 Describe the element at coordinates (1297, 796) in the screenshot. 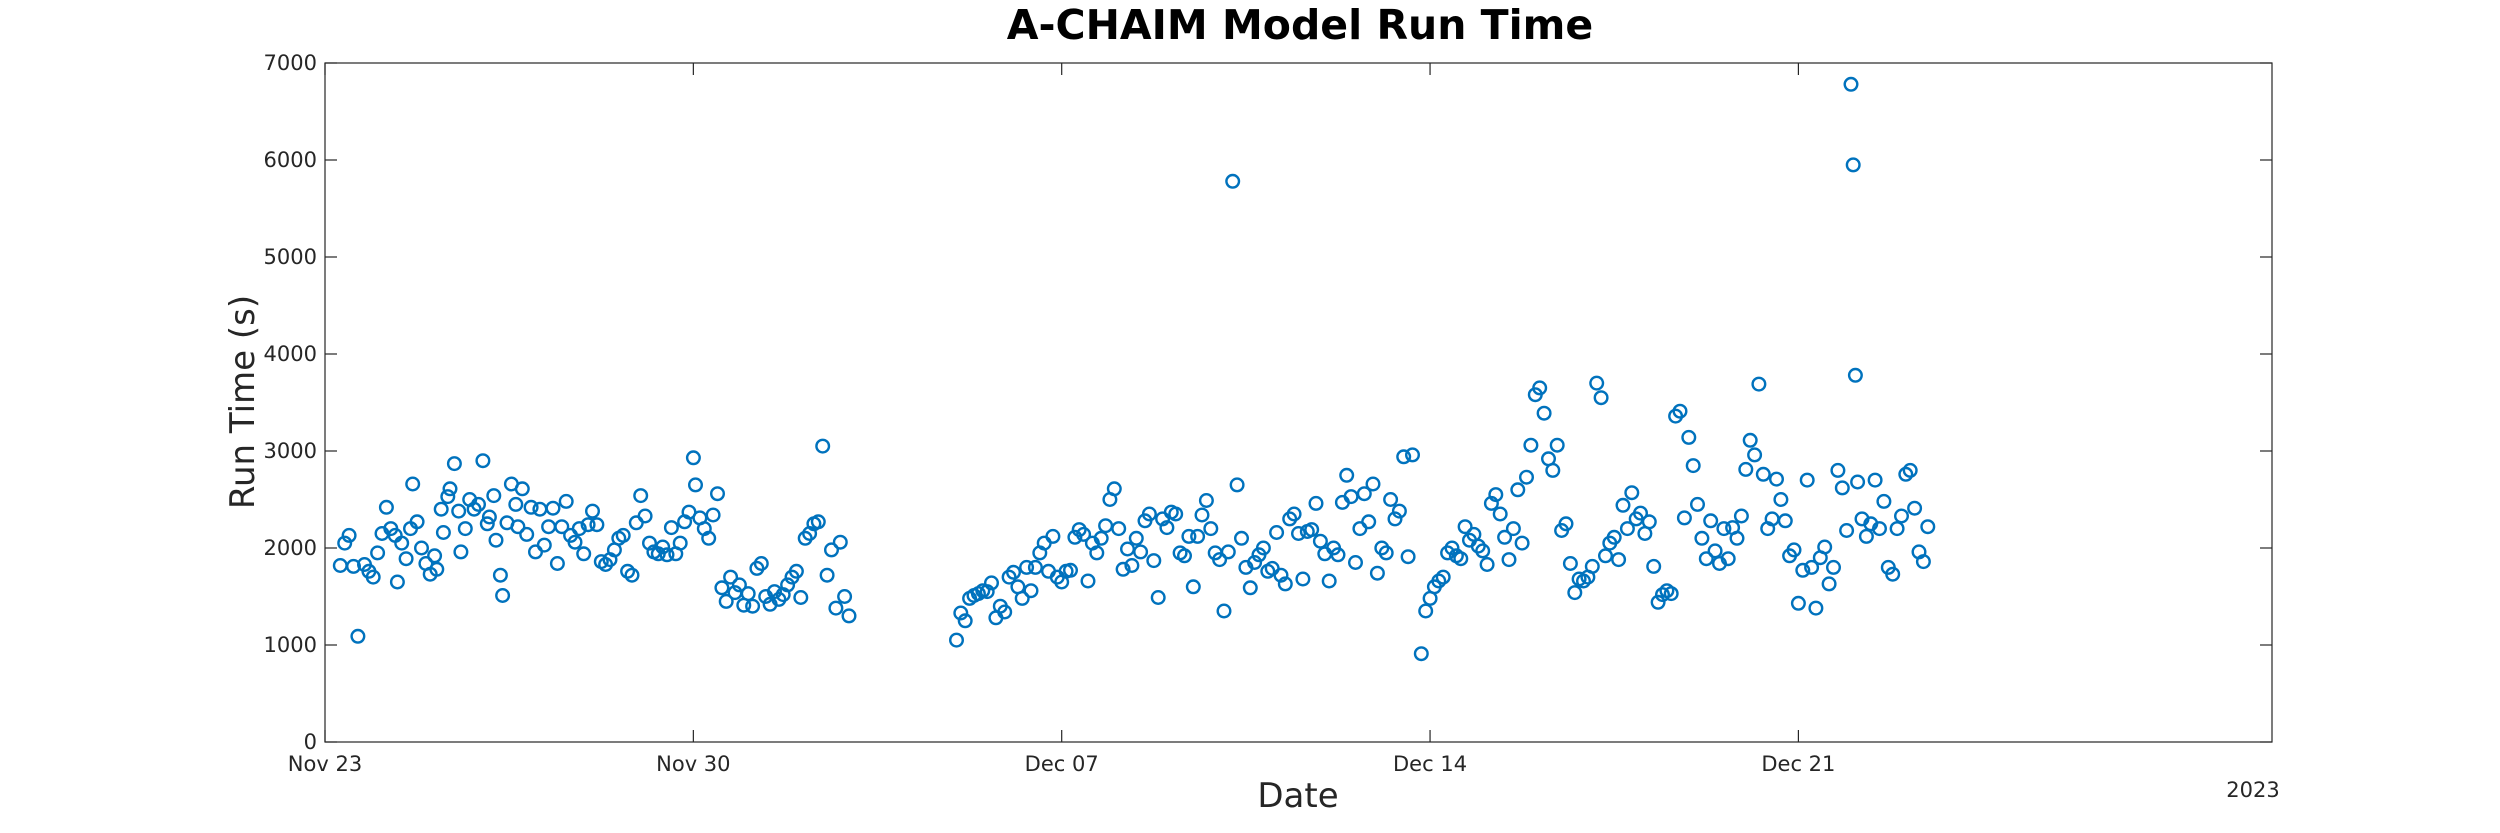

I see `x-axis-label: Date` at that location.